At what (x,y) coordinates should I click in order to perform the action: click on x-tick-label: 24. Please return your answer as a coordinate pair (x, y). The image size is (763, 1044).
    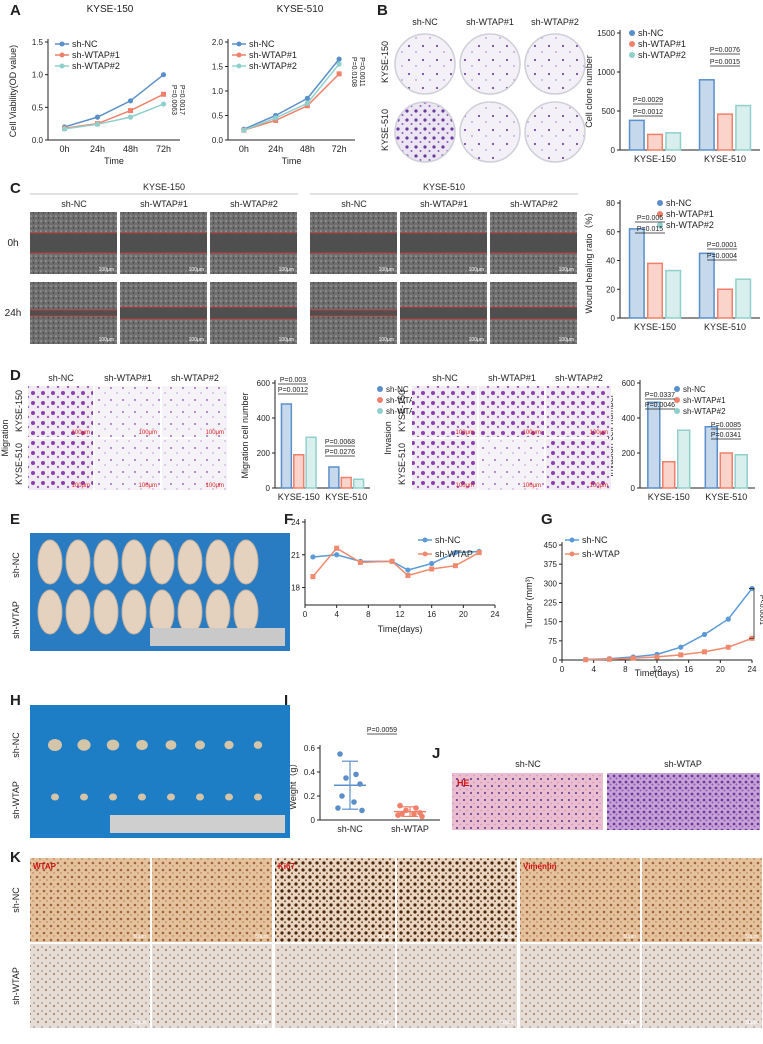
    Looking at the image, I should click on (495, 614).